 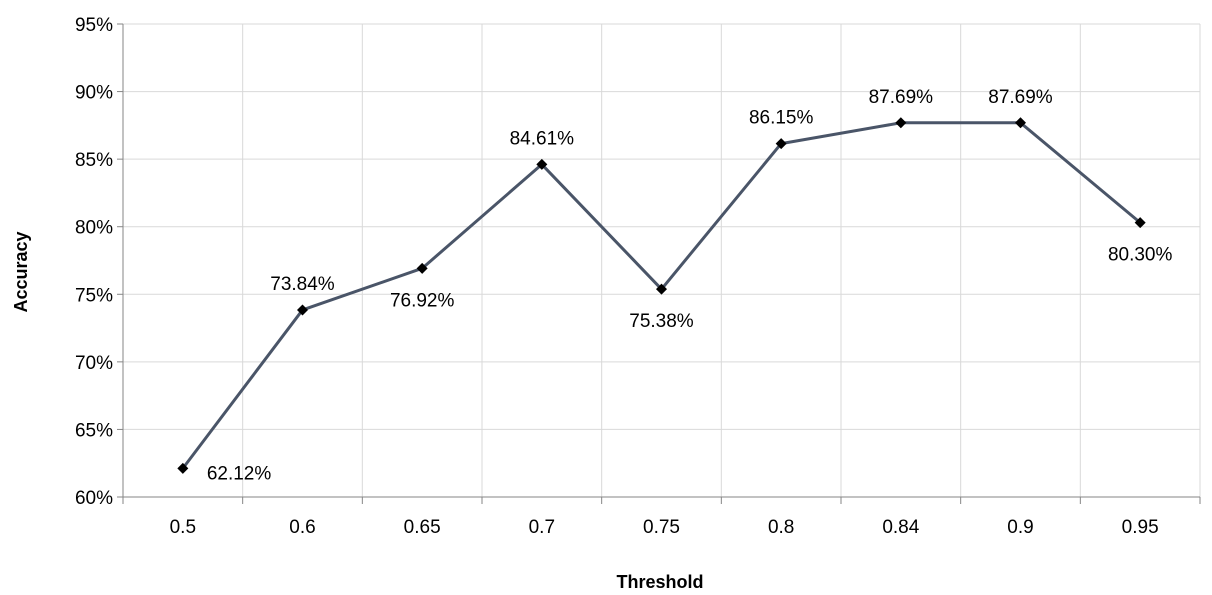 What do you see at coordinates (542, 138) in the screenshot?
I see `data-label: 84.61%` at bounding box center [542, 138].